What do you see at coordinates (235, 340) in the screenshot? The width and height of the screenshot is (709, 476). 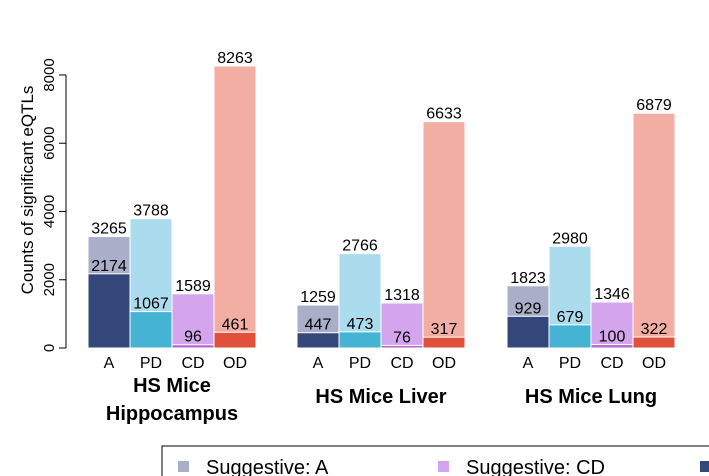 I see `bar-significant-0-OD` at bounding box center [235, 340].